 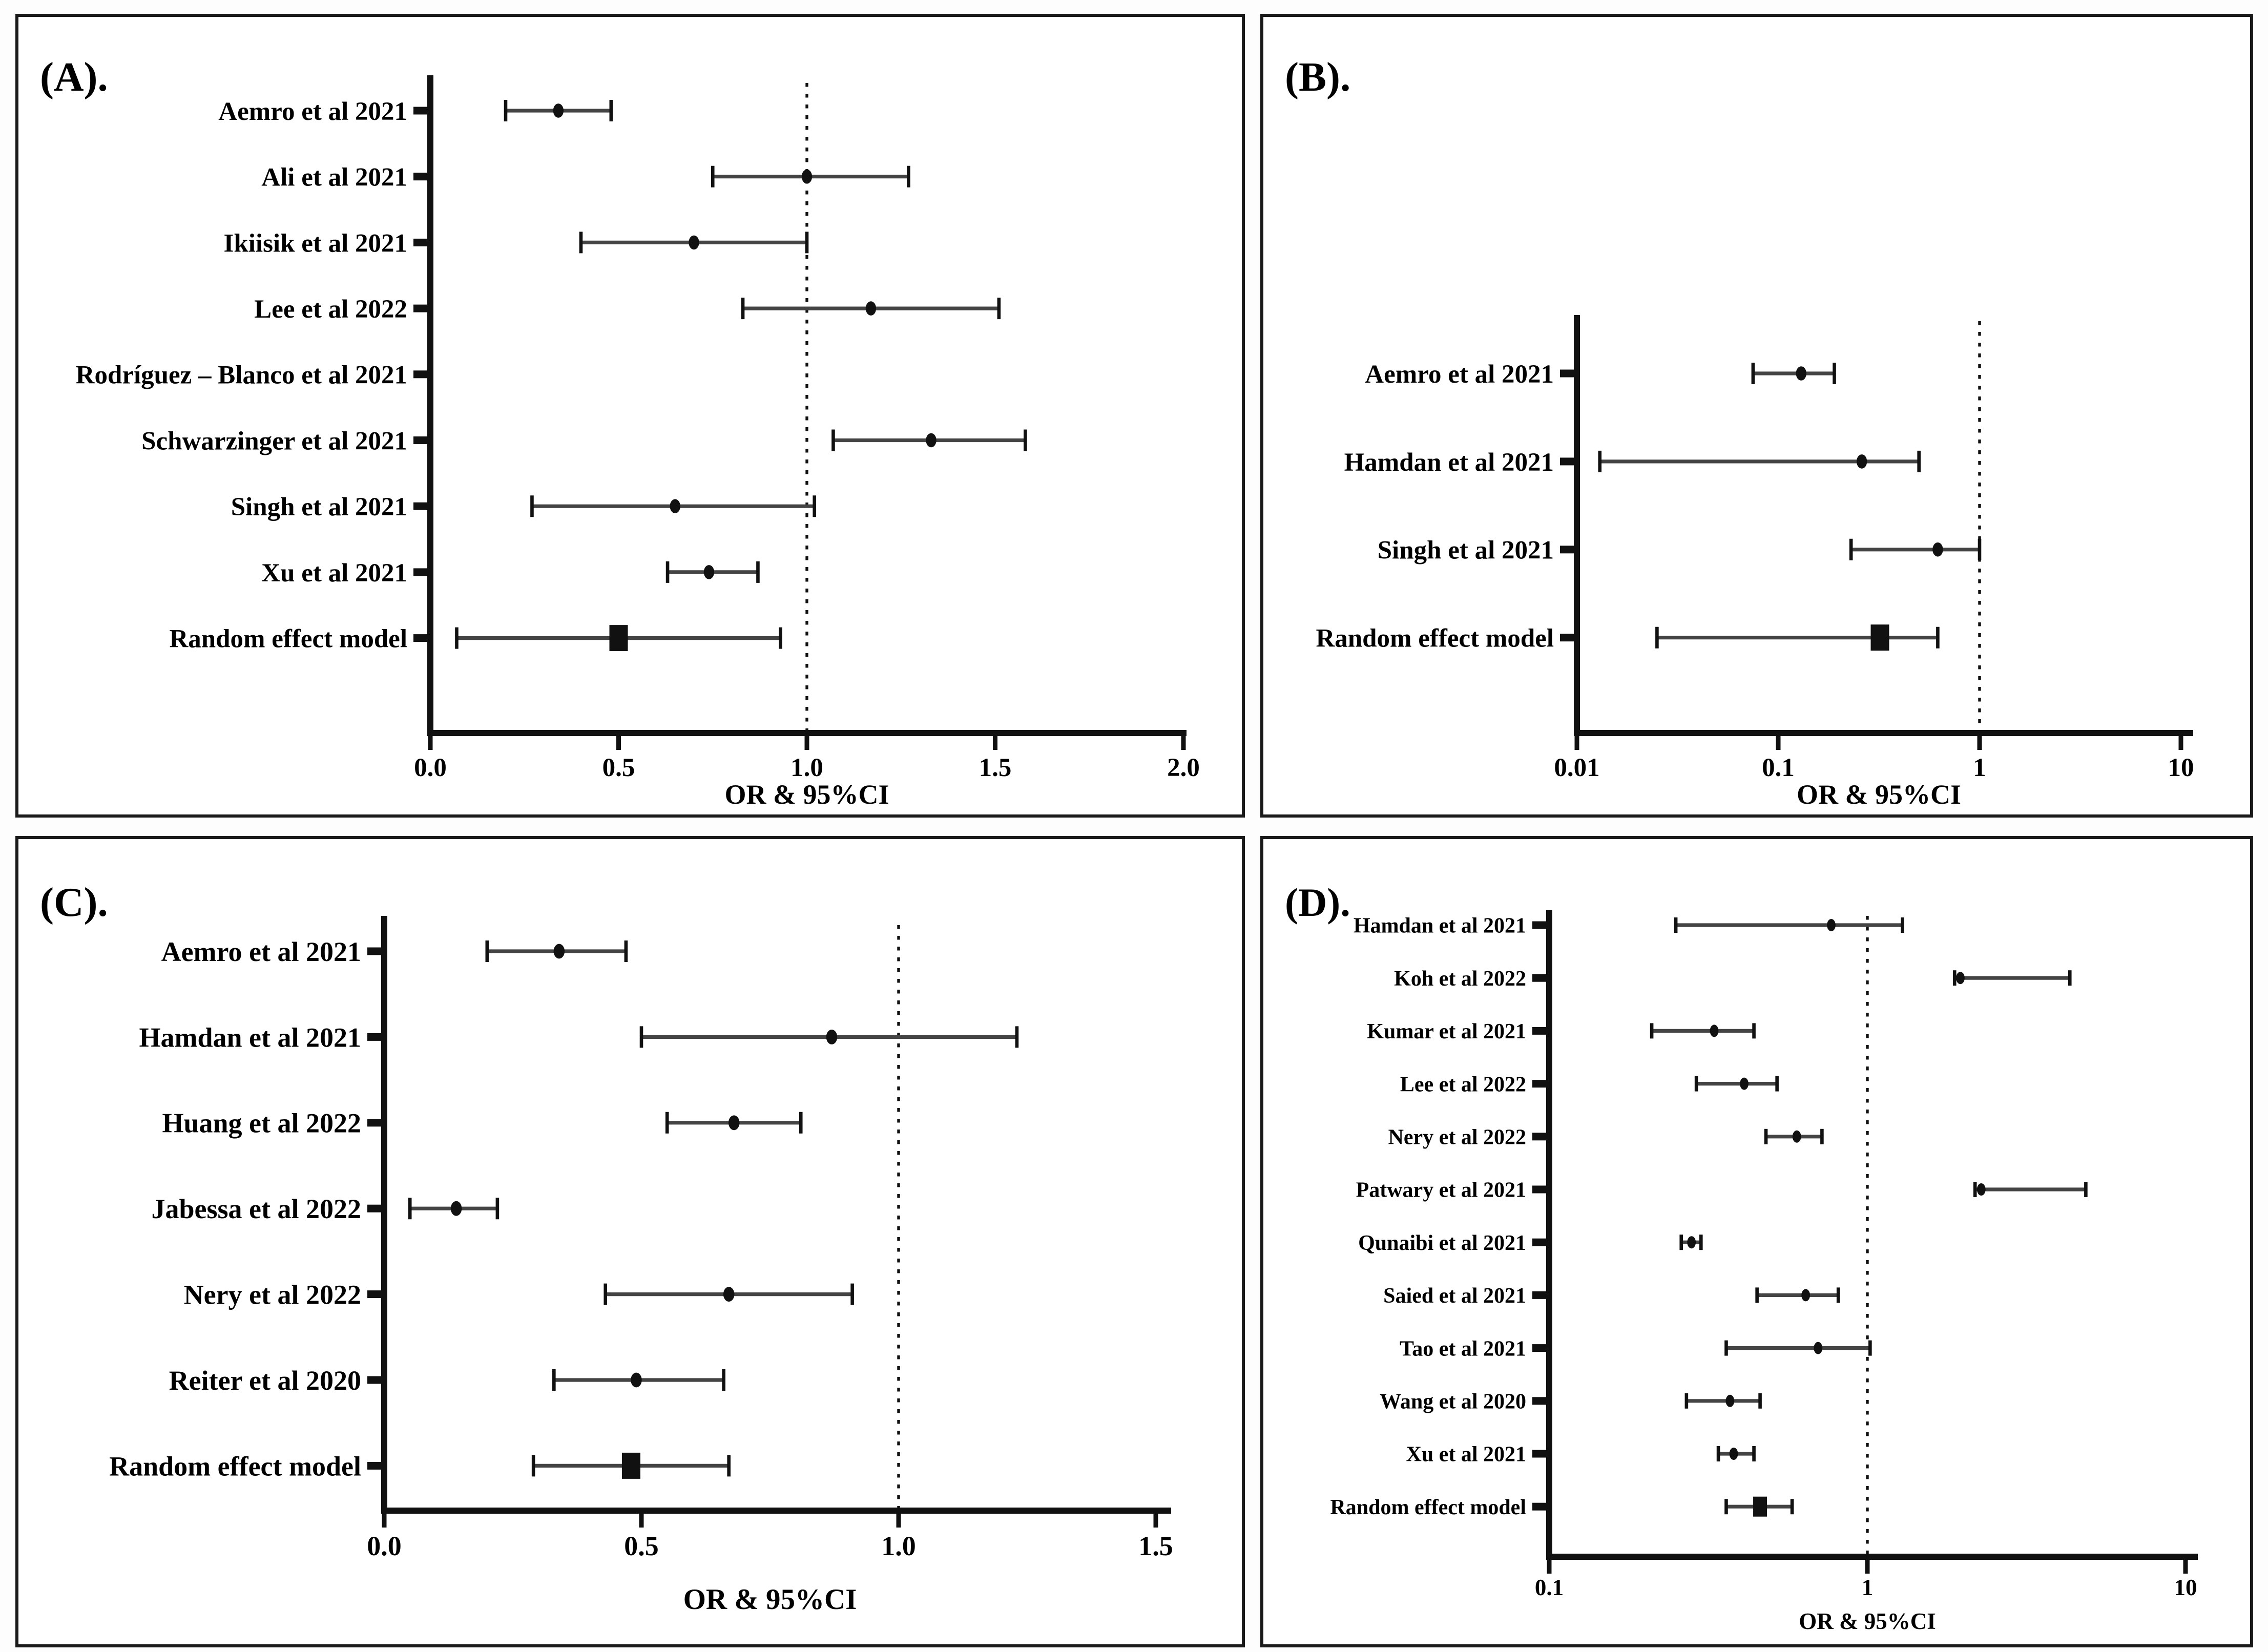 What do you see at coordinates (262, 1124) in the screenshot?
I see `study-label: Huang et al 2022` at bounding box center [262, 1124].